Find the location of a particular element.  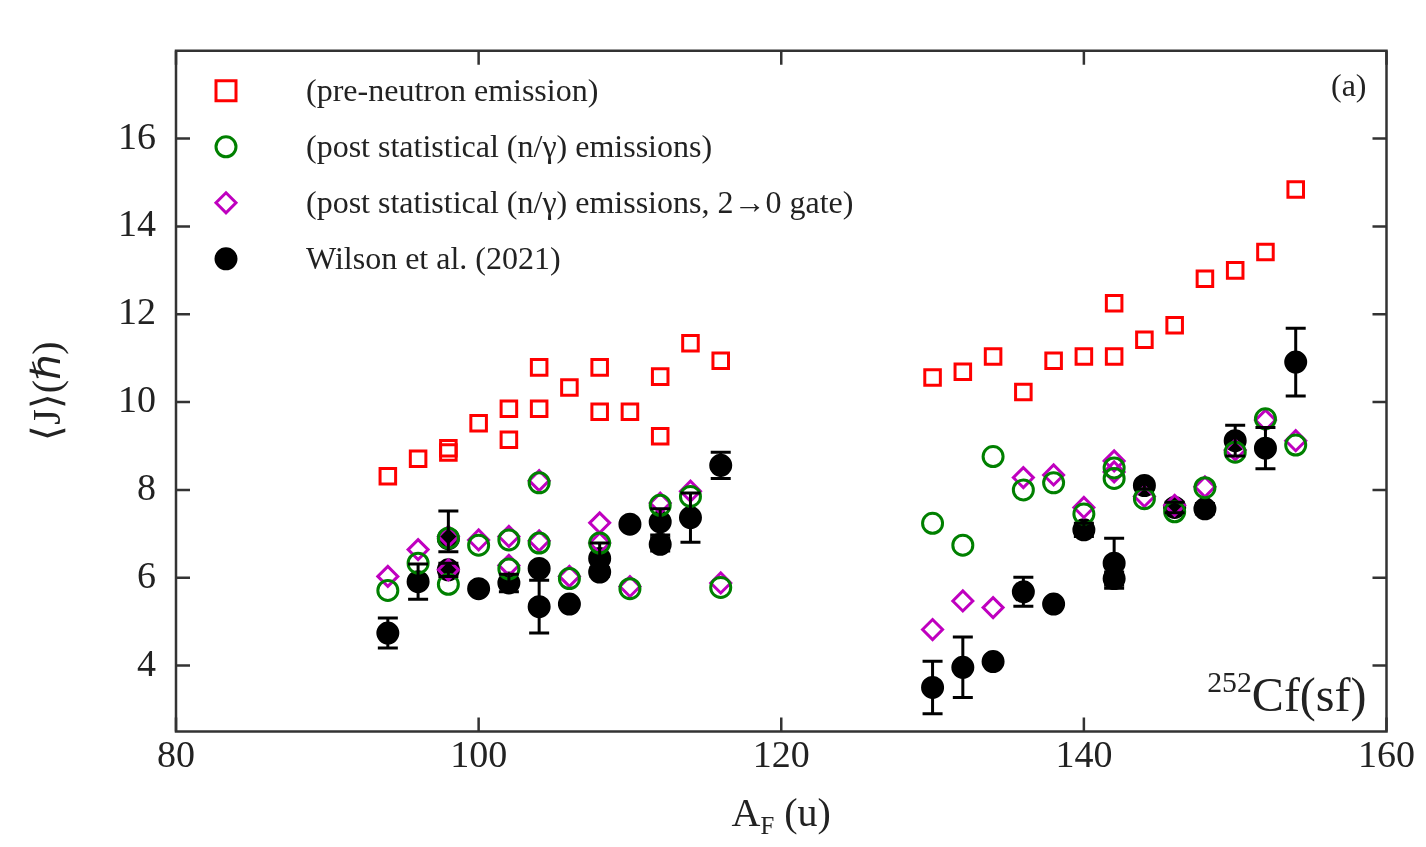

y-tick-label: 4 is located at coordinates (146, 662).